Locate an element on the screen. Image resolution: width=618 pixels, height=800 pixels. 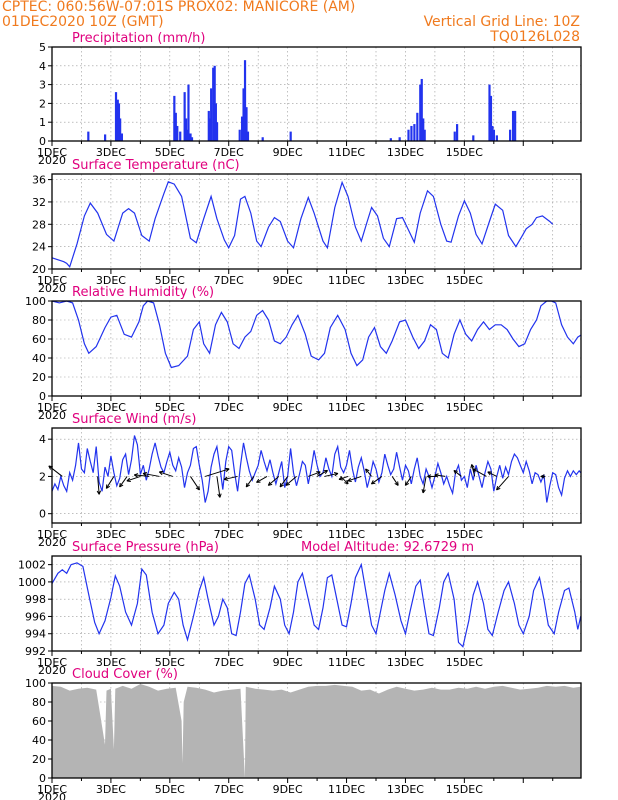
y-tick-label: 24 is located at coordinates (39, 247).